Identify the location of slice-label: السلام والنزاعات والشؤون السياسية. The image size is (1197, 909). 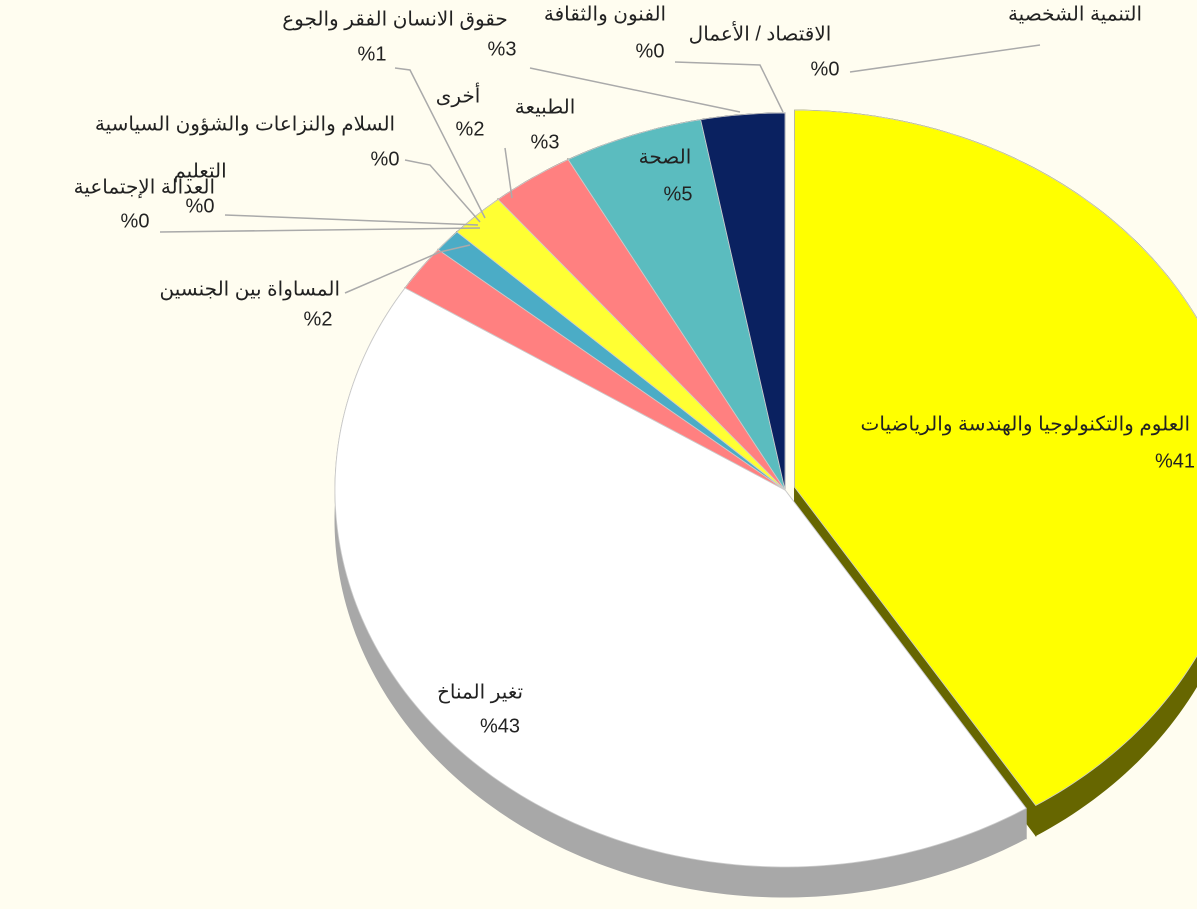
(245, 124).